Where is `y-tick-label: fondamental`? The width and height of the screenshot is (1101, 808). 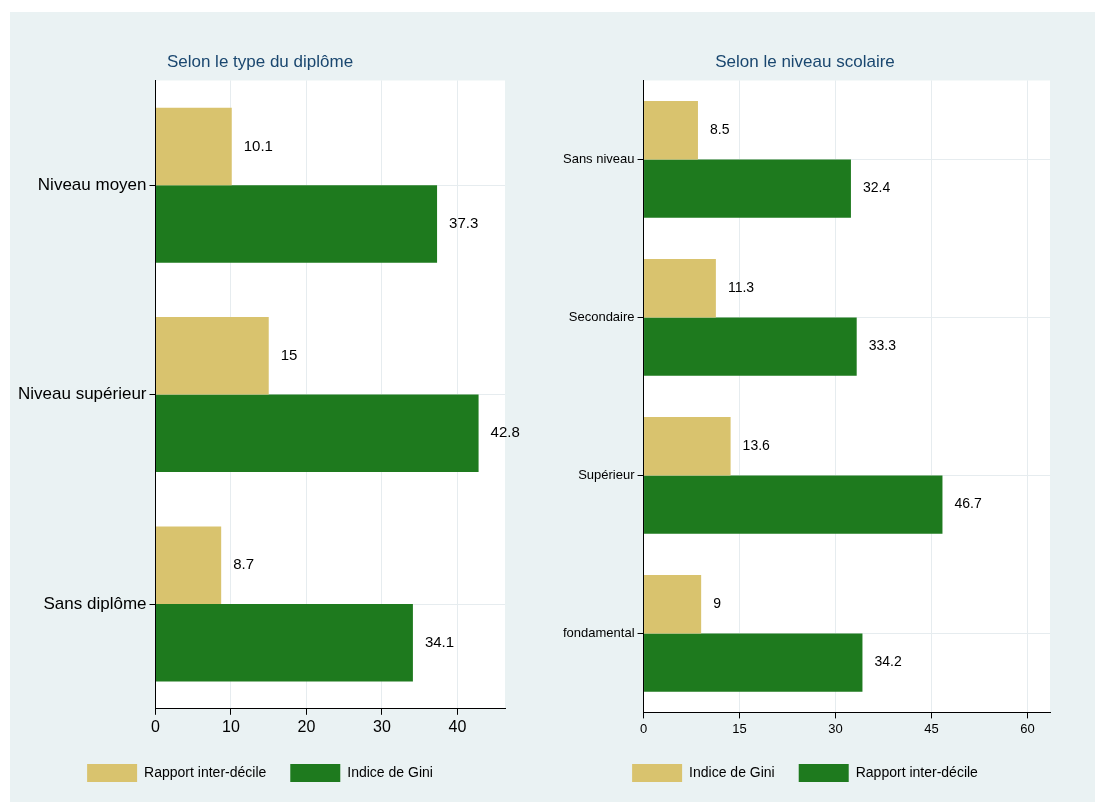 y-tick-label: fondamental is located at coordinates (598, 632).